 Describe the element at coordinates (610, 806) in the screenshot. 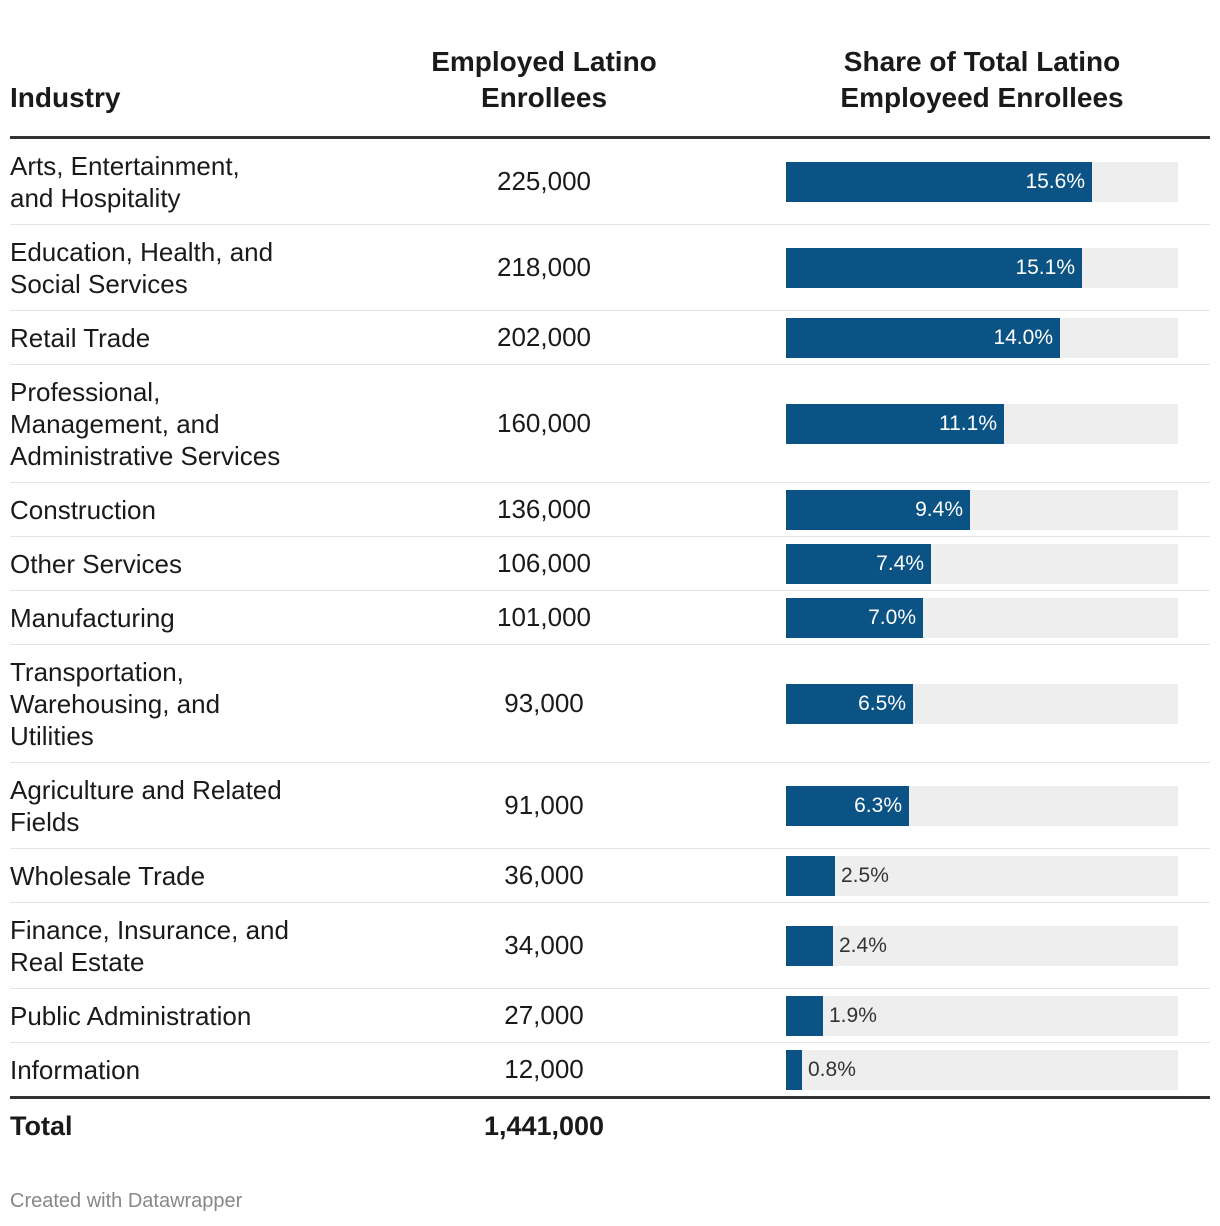

I see `table-row: Agriculture and Related Fields 91,000 6.3%` at that location.